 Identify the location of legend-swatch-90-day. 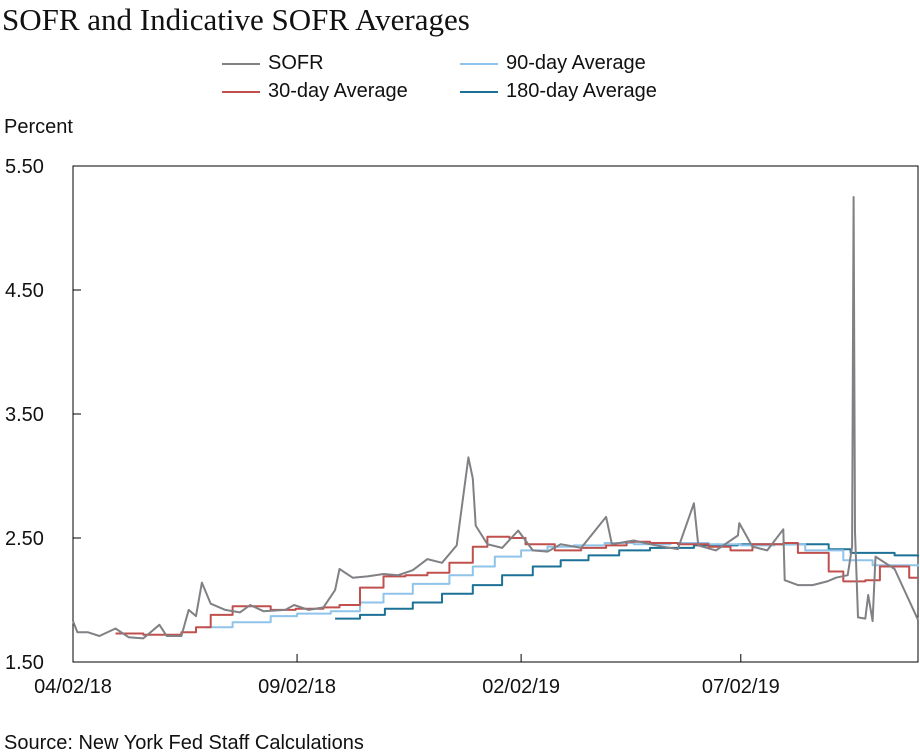
(479, 63).